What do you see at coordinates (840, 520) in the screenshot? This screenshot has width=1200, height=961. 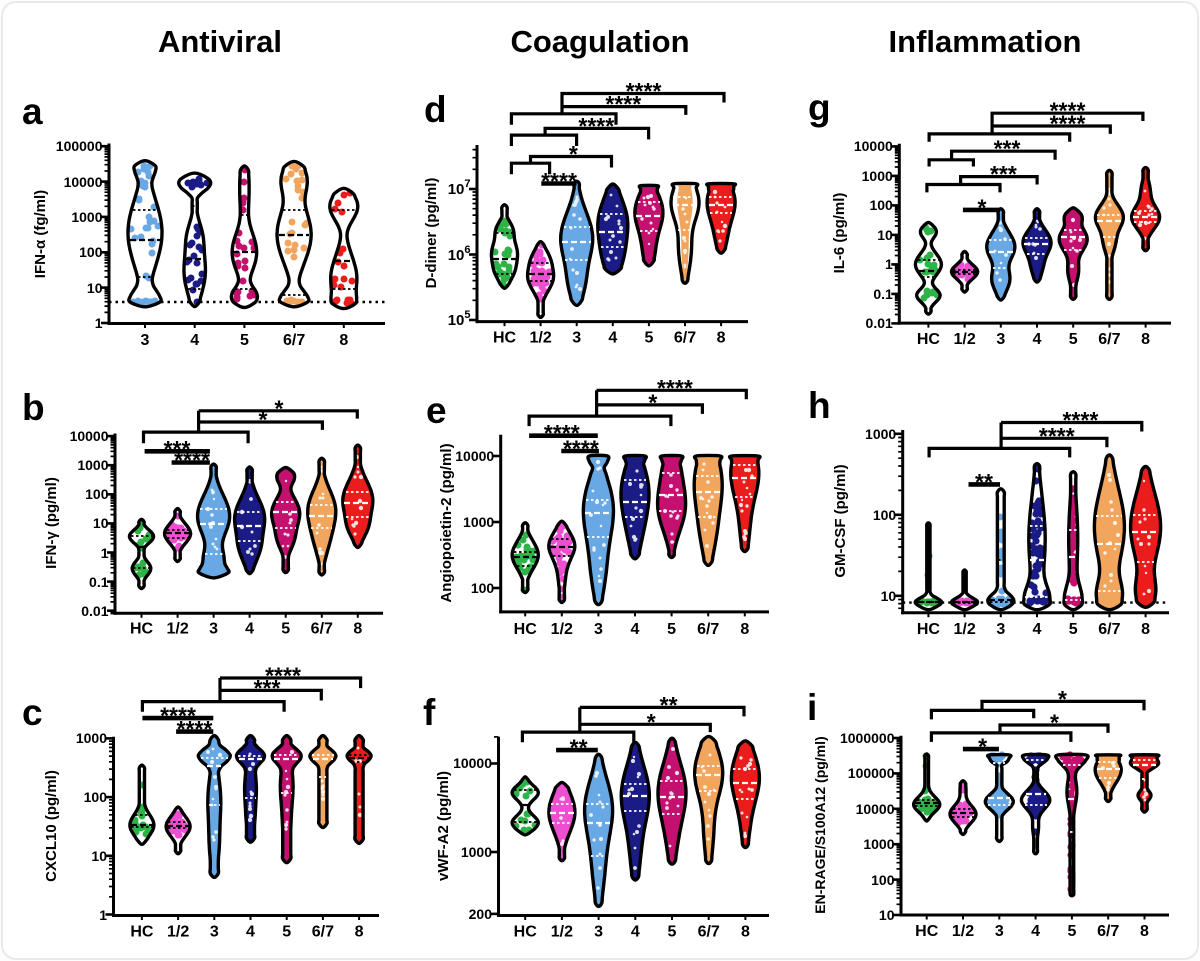 I see `svg-text: GM-CSF (pg/ml)` at bounding box center [840, 520].